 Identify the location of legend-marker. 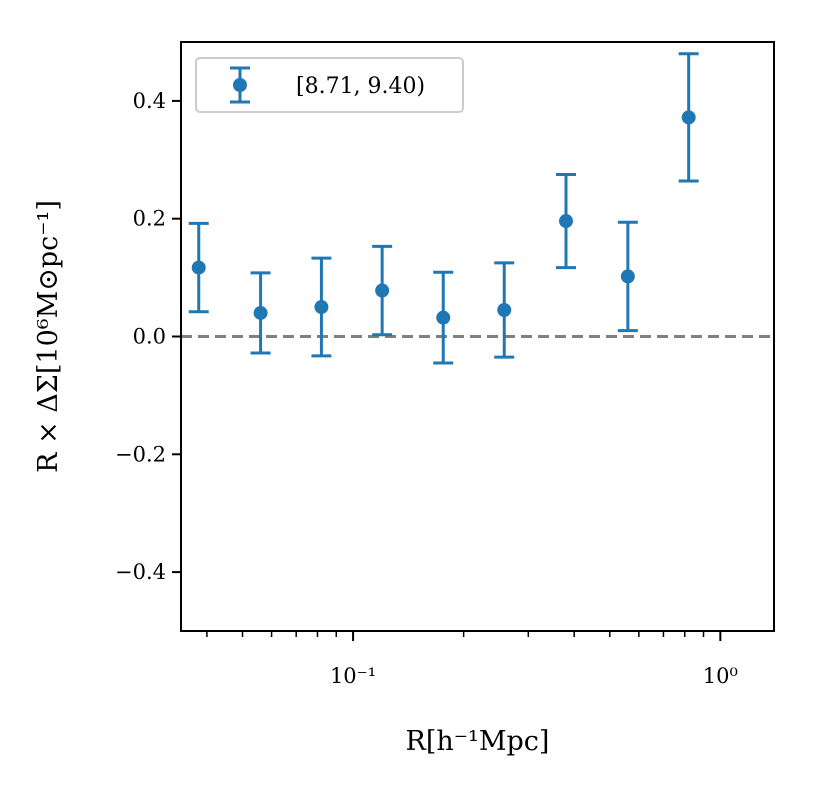
(240, 85).